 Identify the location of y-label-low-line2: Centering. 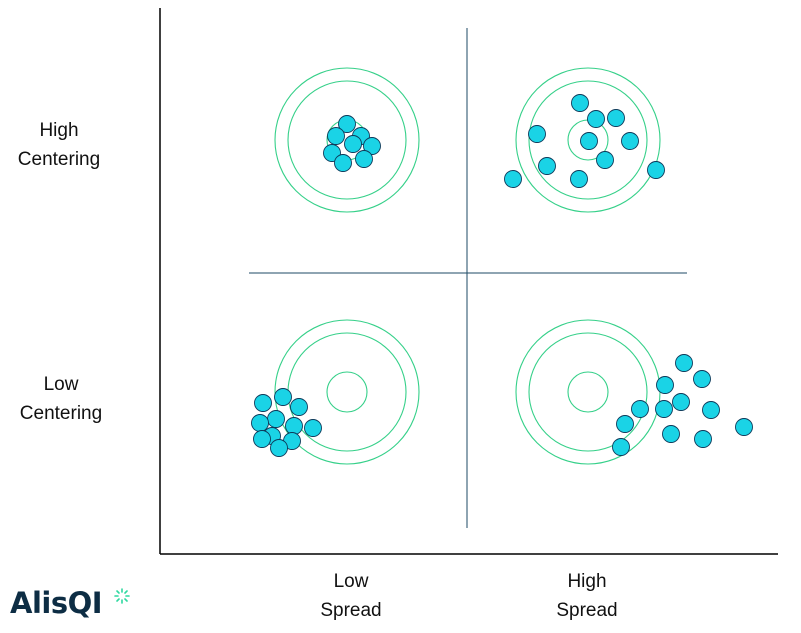
(61, 413).